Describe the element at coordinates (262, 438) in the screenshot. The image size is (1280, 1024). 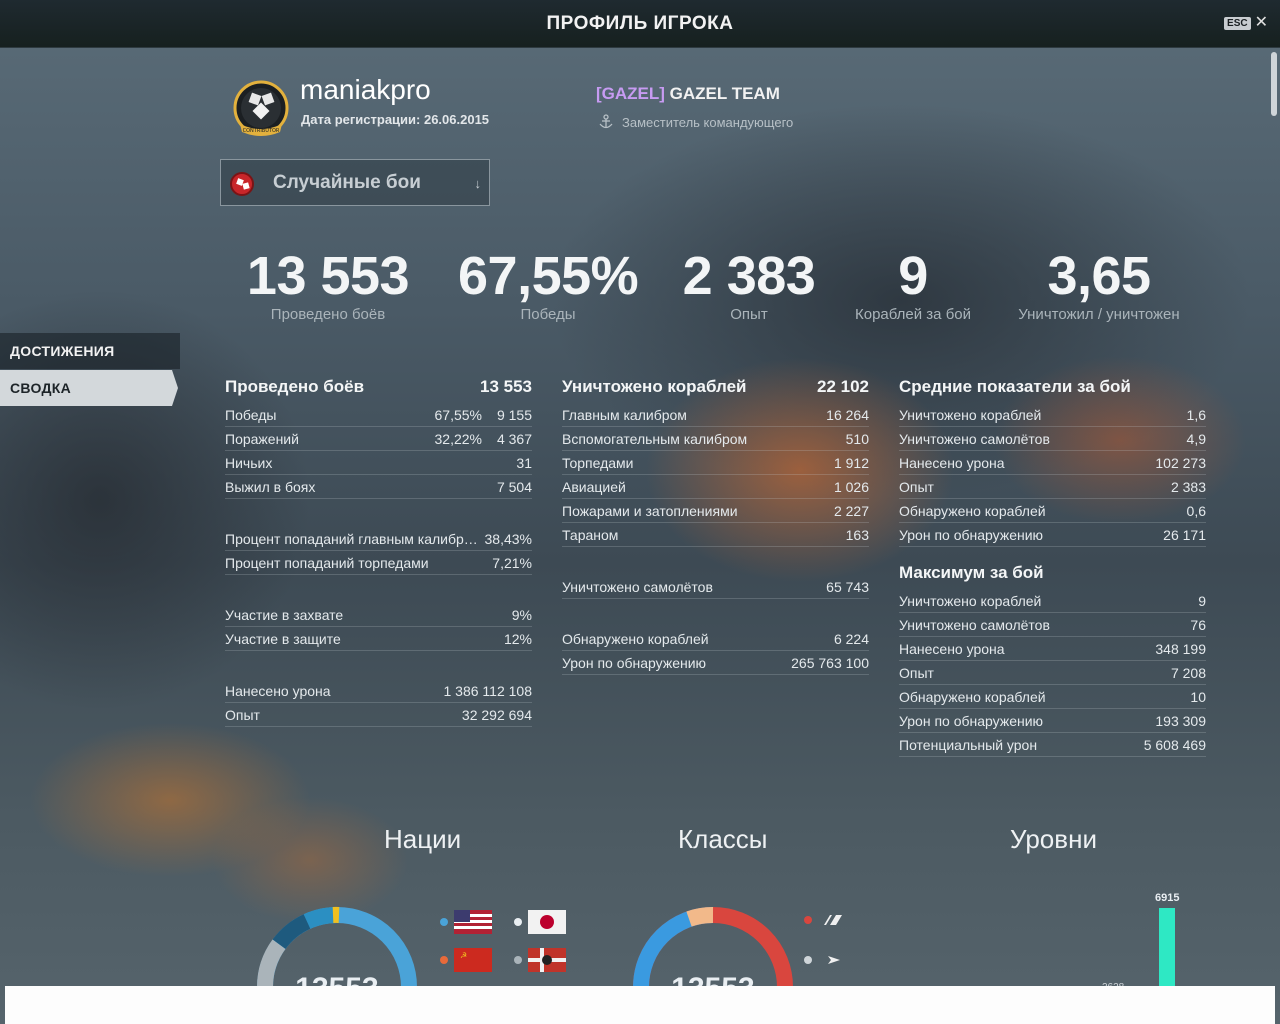
I see `stat-label: Поражений` at that location.